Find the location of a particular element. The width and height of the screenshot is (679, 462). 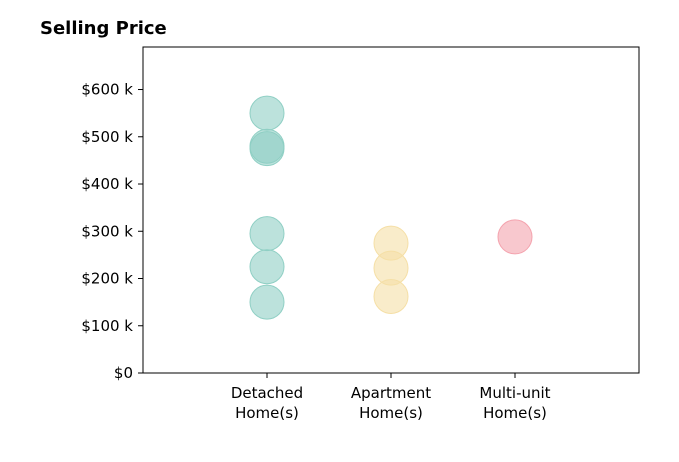

x-tick-label-line: Multi-unit is located at coordinates (514, 393).